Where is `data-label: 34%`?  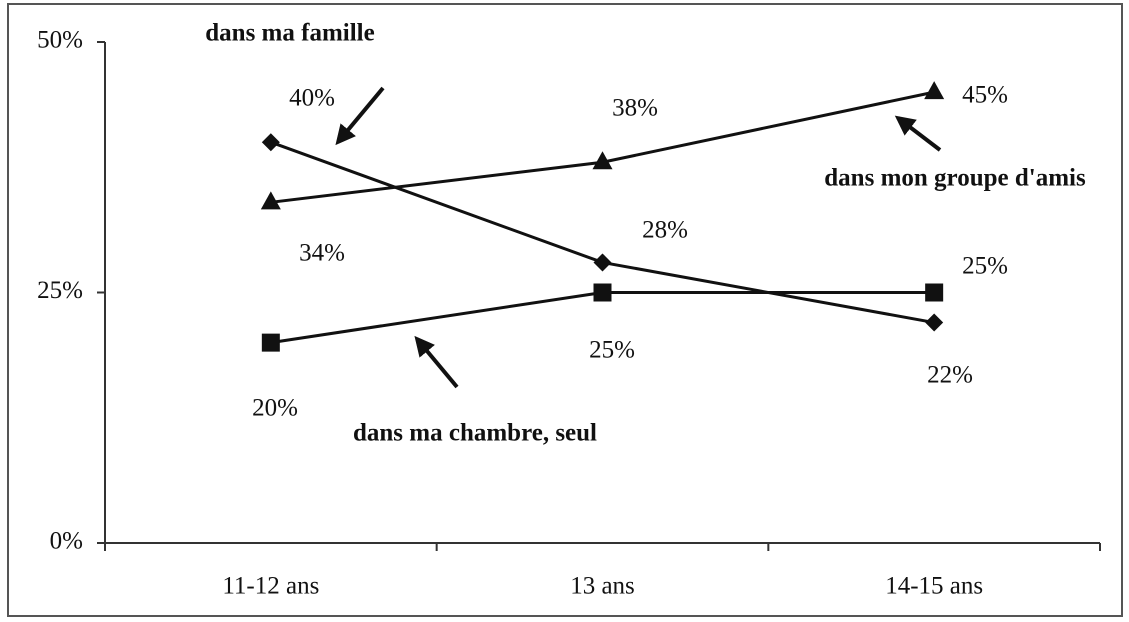 data-label: 34% is located at coordinates (322, 253).